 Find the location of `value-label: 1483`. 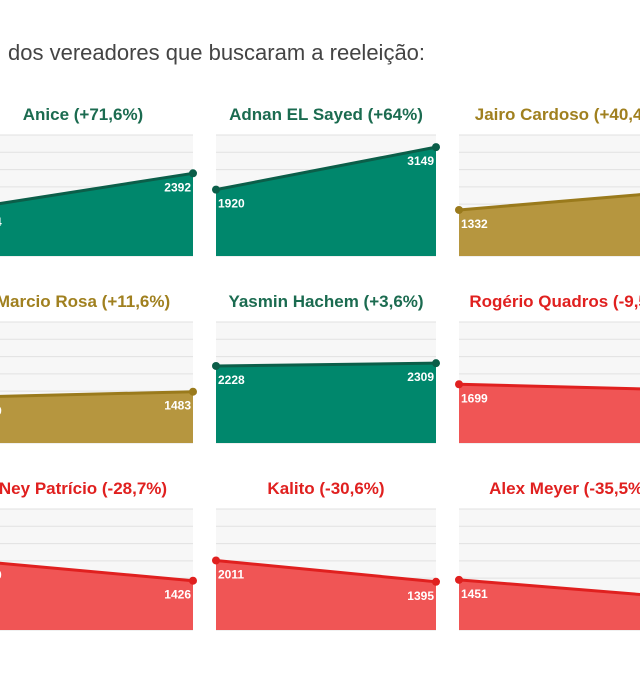

value-label: 1483 is located at coordinates (177, 406).